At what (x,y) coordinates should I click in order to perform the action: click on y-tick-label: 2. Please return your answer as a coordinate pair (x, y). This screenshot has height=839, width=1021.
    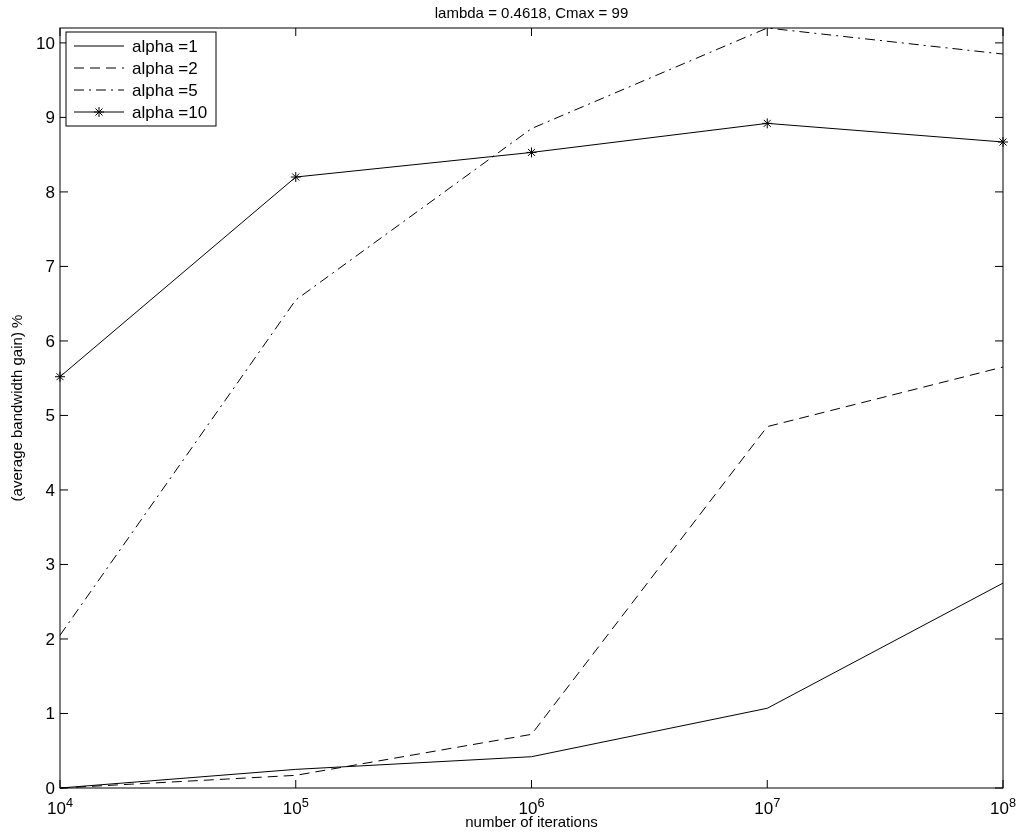
    Looking at the image, I should click on (50, 639).